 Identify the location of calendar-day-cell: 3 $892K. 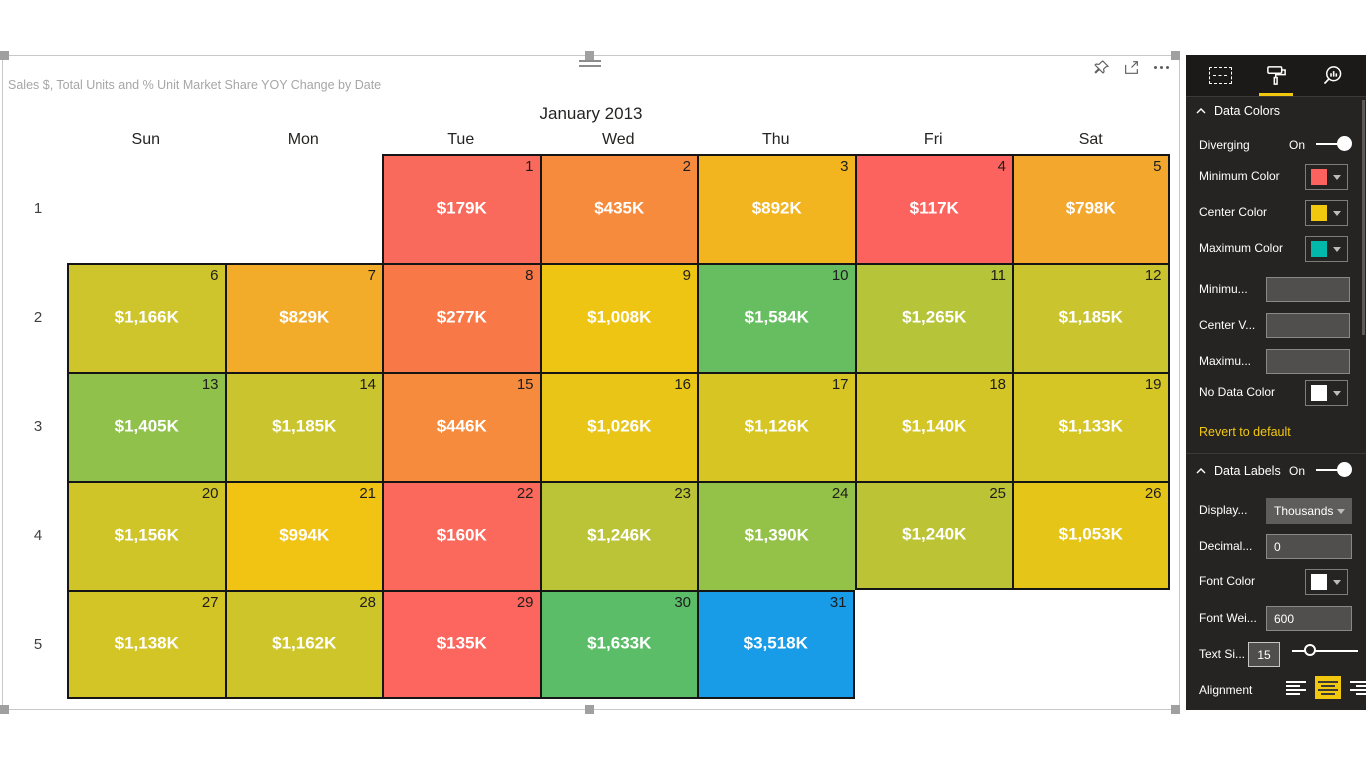
(776, 208).